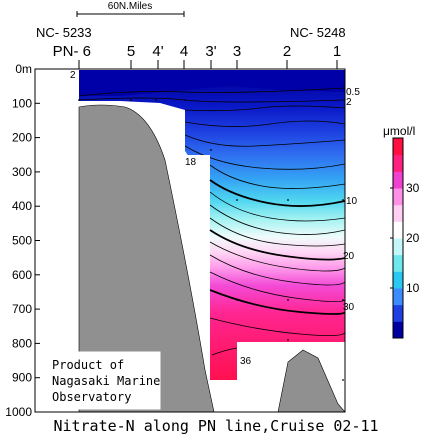 The height and width of the screenshot is (438, 433). Describe the element at coordinates (157, 51) in the screenshot. I see `station-label: 4'` at that location.